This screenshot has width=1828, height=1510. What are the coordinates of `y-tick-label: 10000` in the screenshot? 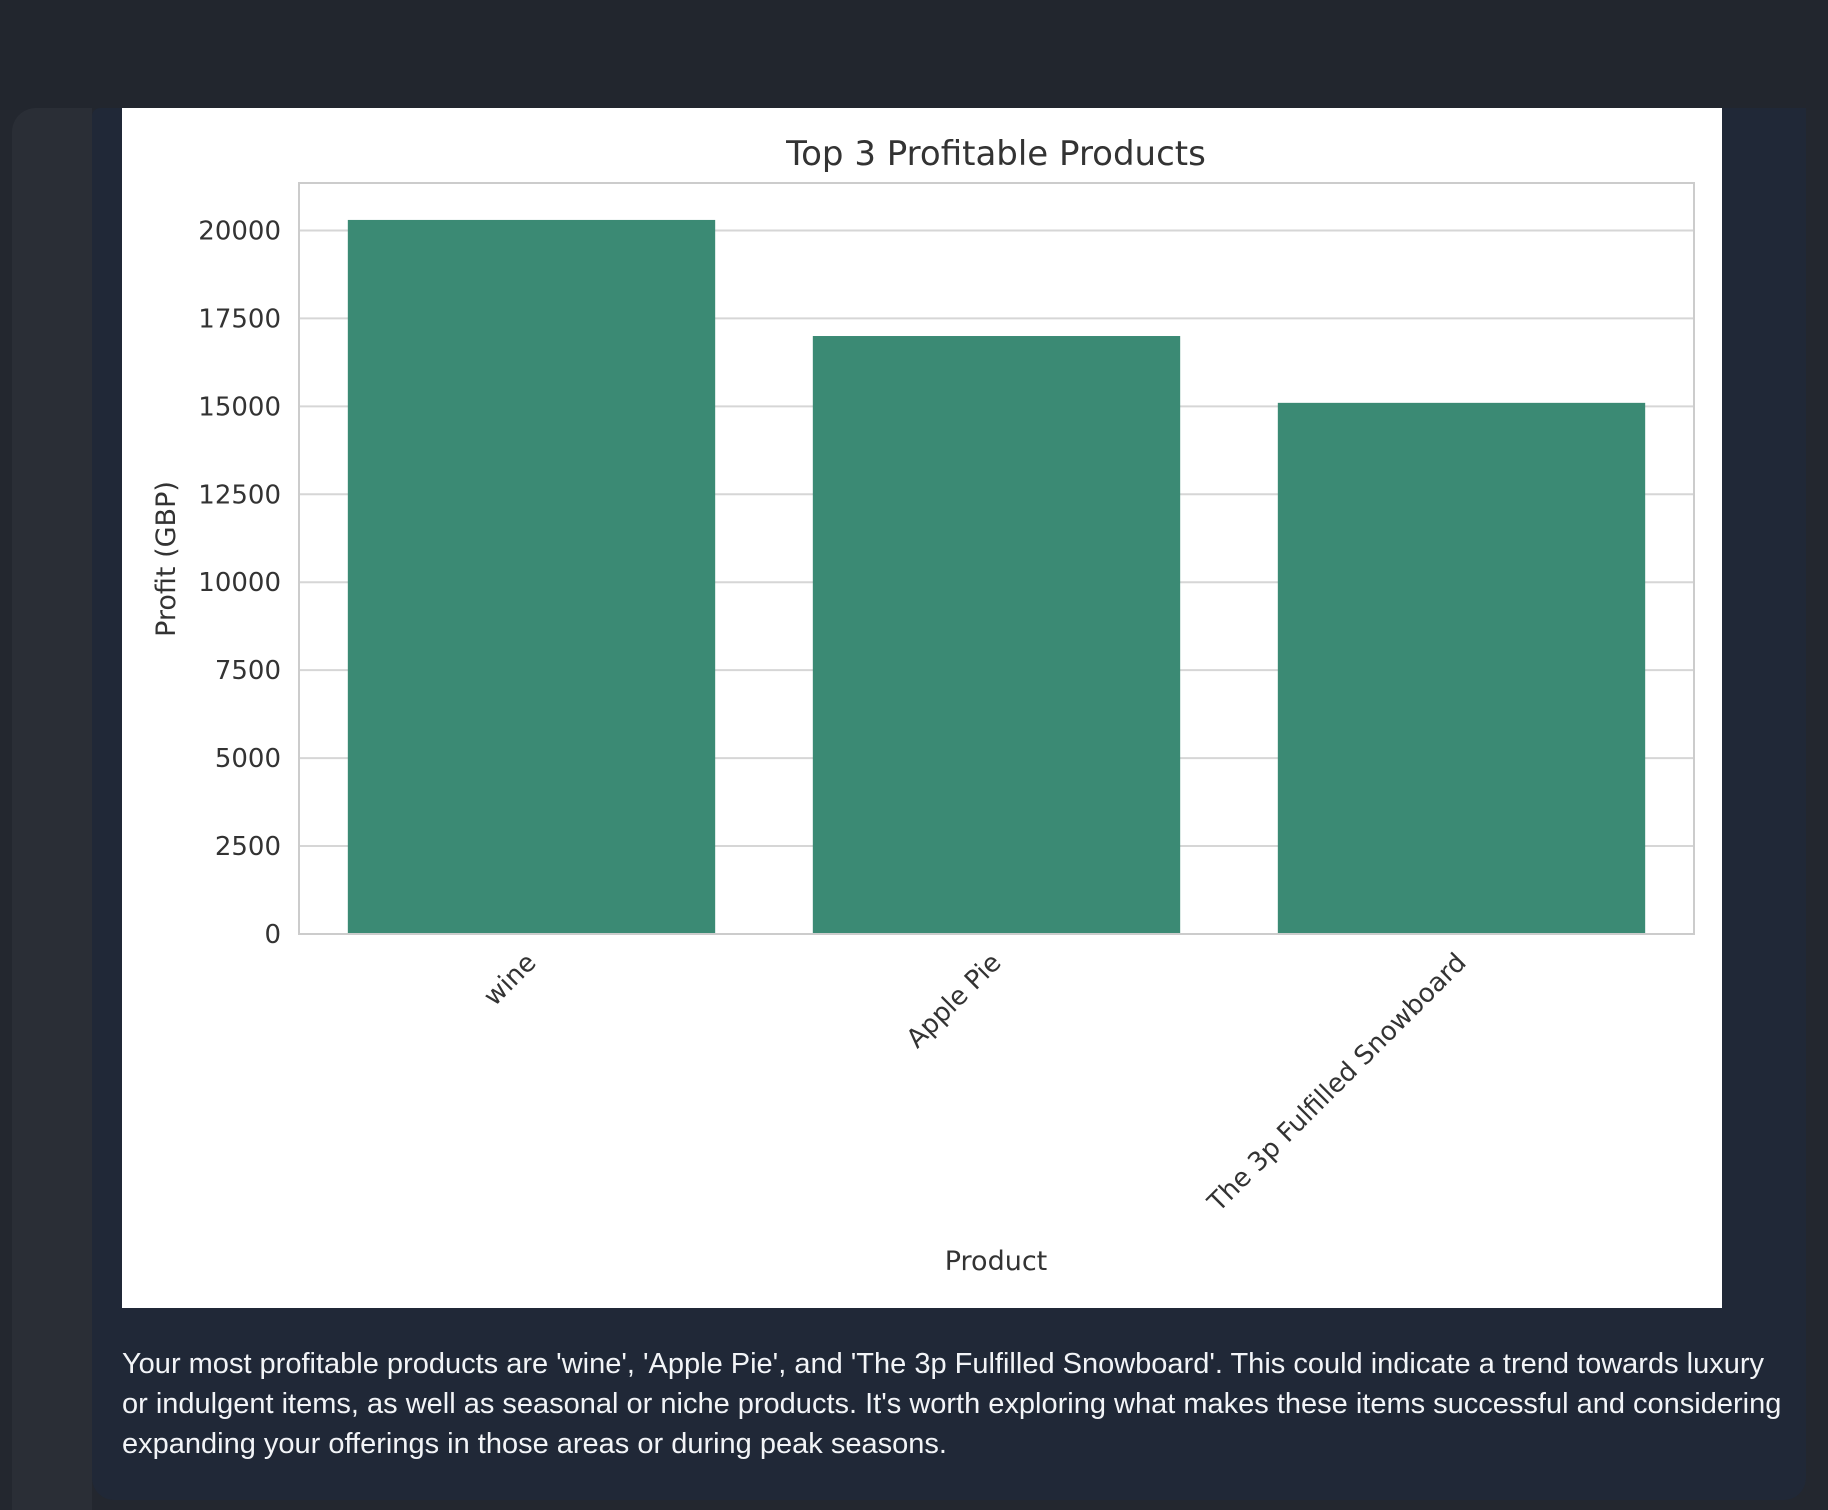 It's located at (239, 583).